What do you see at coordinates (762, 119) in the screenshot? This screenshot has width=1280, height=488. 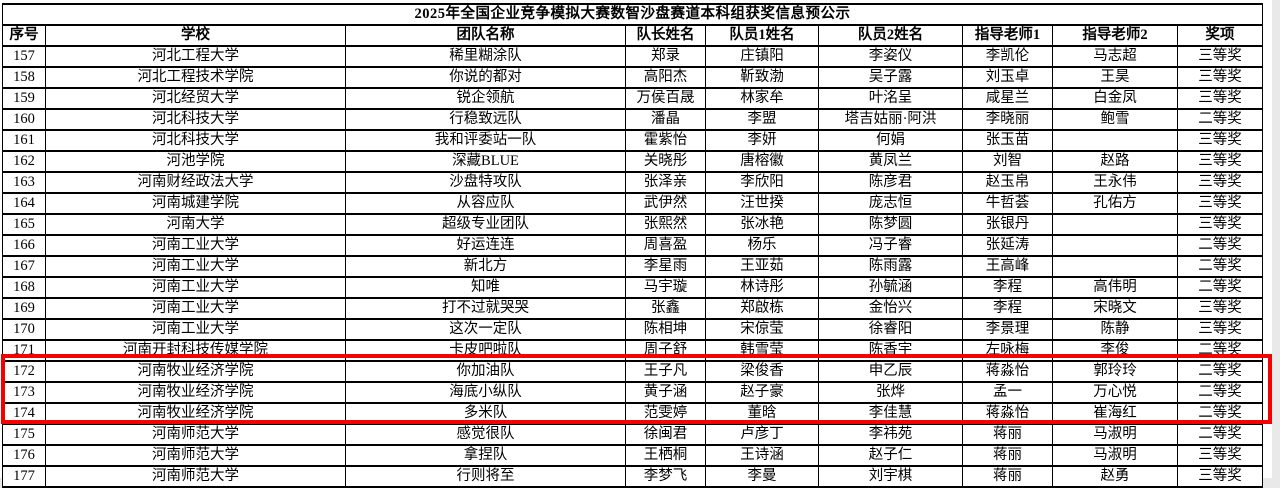 I see `table-cell: 李盟` at bounding box center [762, 119].